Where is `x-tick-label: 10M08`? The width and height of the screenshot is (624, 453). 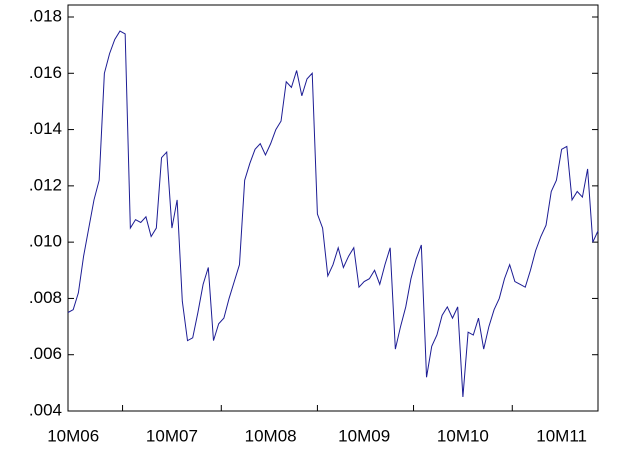
x-tick-label: 10M08 is located at coordinates (271, 435).